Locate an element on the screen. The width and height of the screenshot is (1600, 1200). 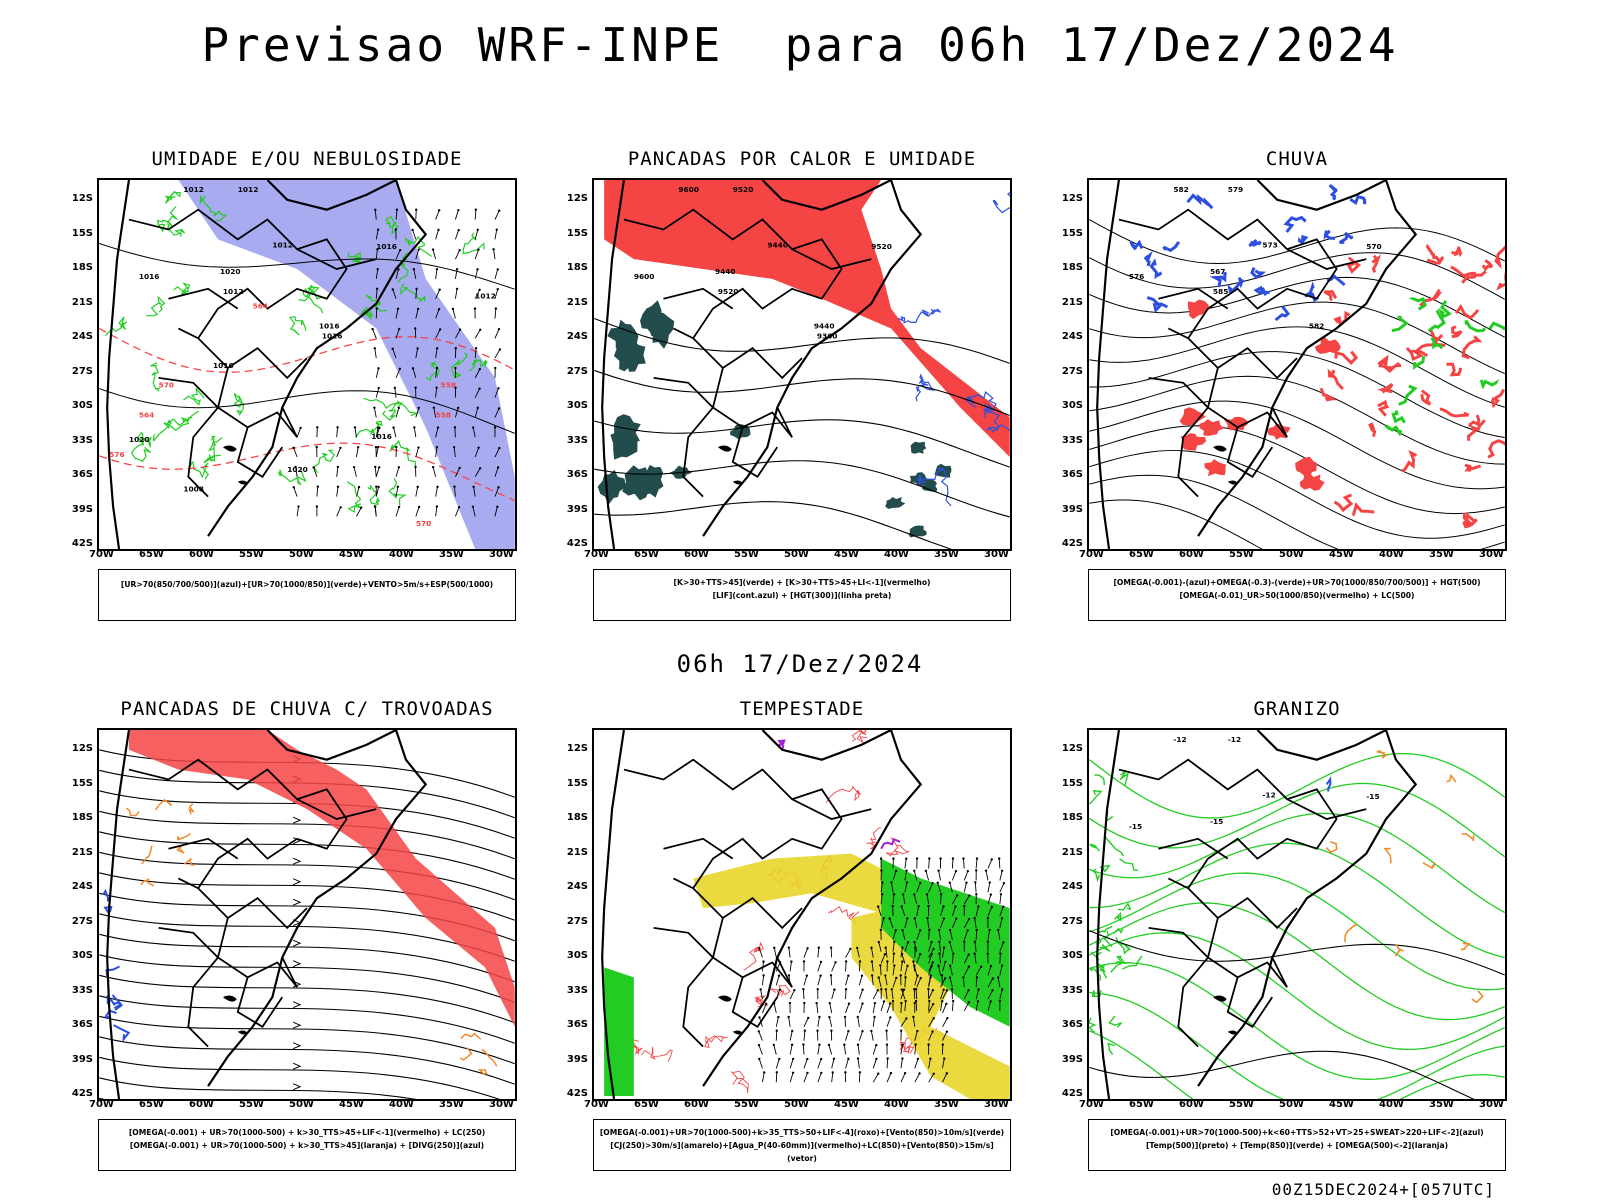
contour-label: 585 is located at coordinates (1220, 291).